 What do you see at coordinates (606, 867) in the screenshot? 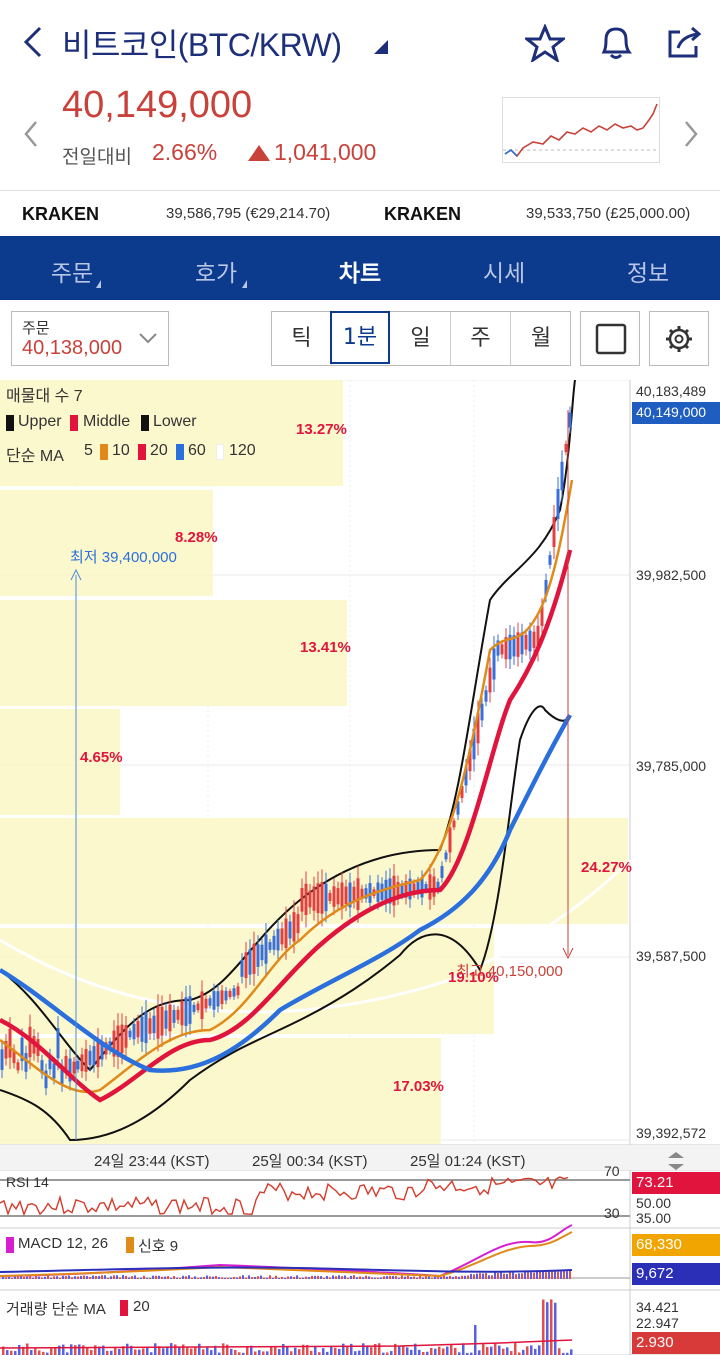
I see `profile-pct: 24.27%` at bounding box center [606, 867].